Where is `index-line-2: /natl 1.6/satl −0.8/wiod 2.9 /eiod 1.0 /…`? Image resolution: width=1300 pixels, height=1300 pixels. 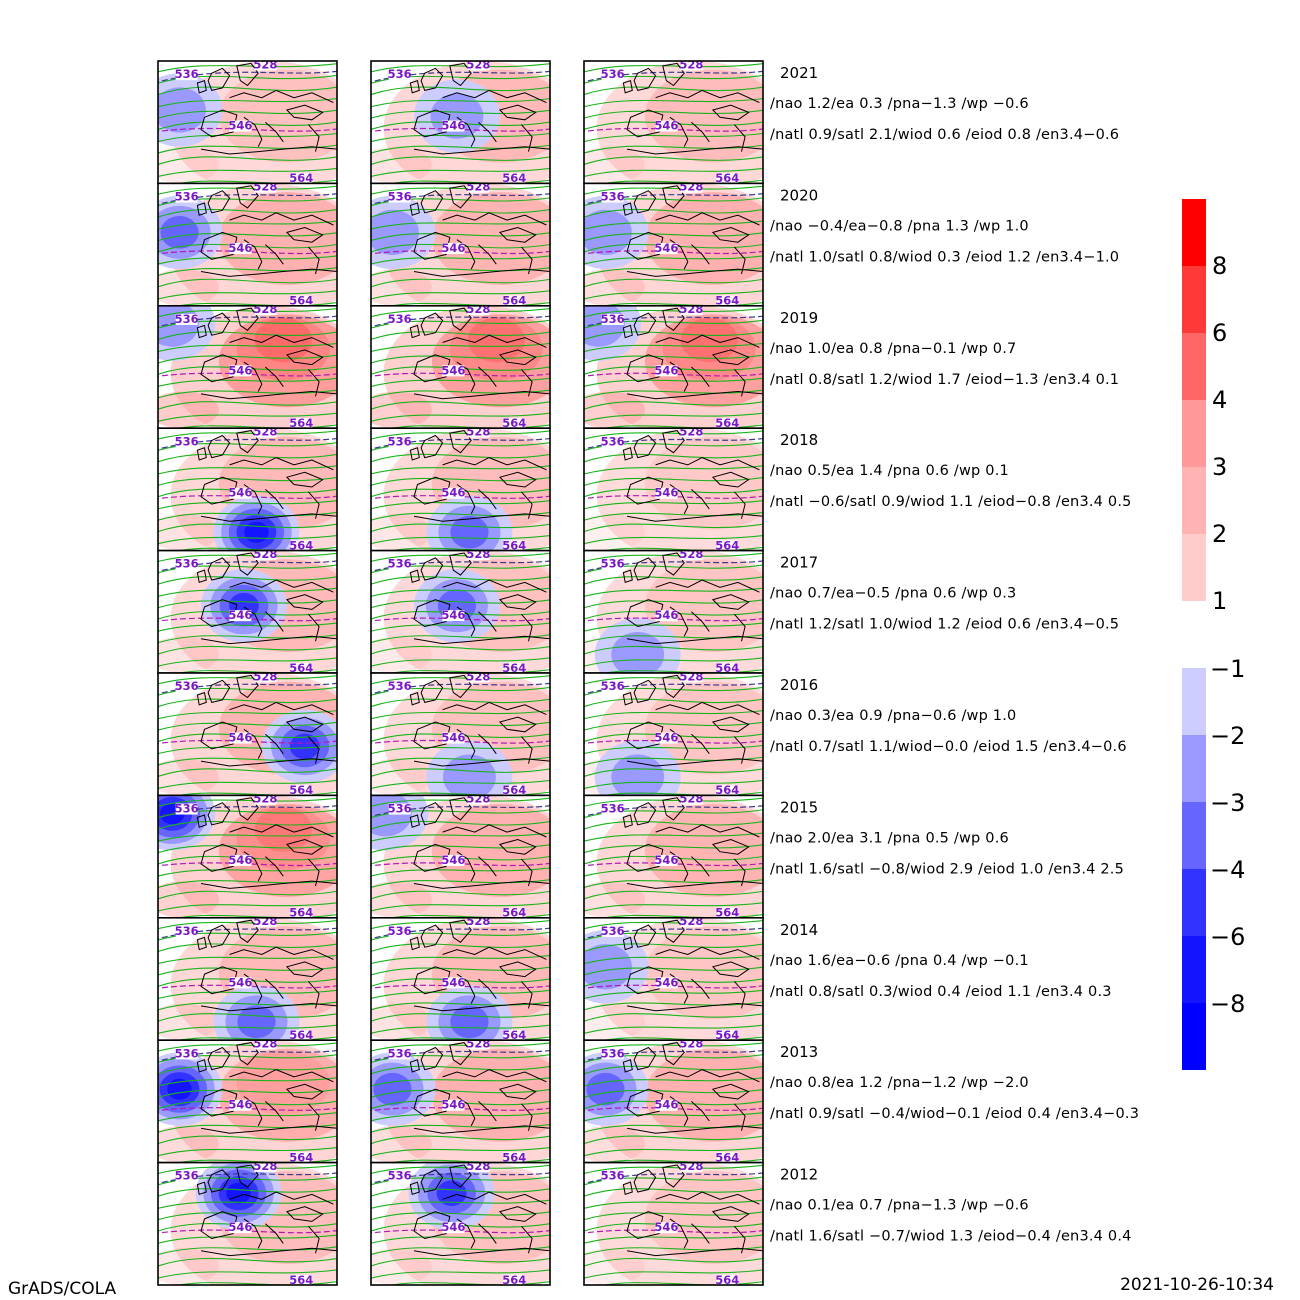 index-line-2: /natl 1.6/satl −0.8/wiod 2.9 /eiod 1.0 /… is located at coordinates (947, 869).